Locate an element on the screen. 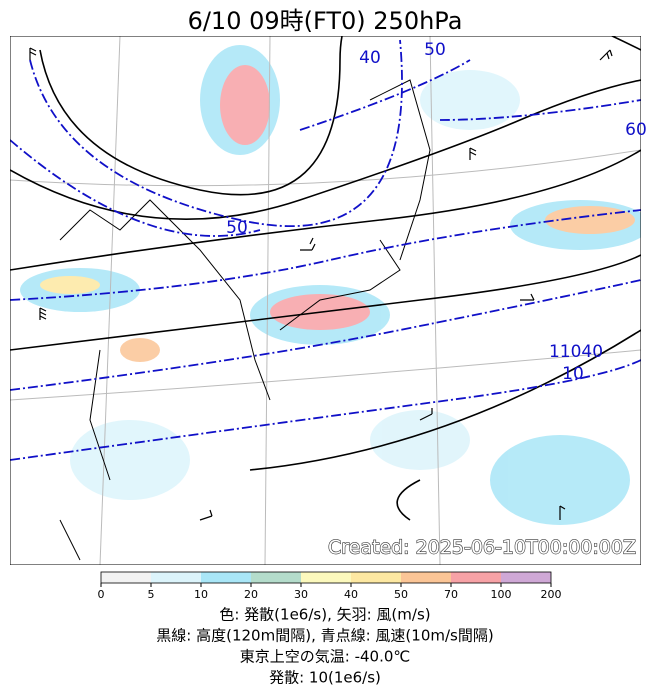 This screenshot has height=698, width=651. colorbar-tick-label: 100 is located at coordinates (501, 594).